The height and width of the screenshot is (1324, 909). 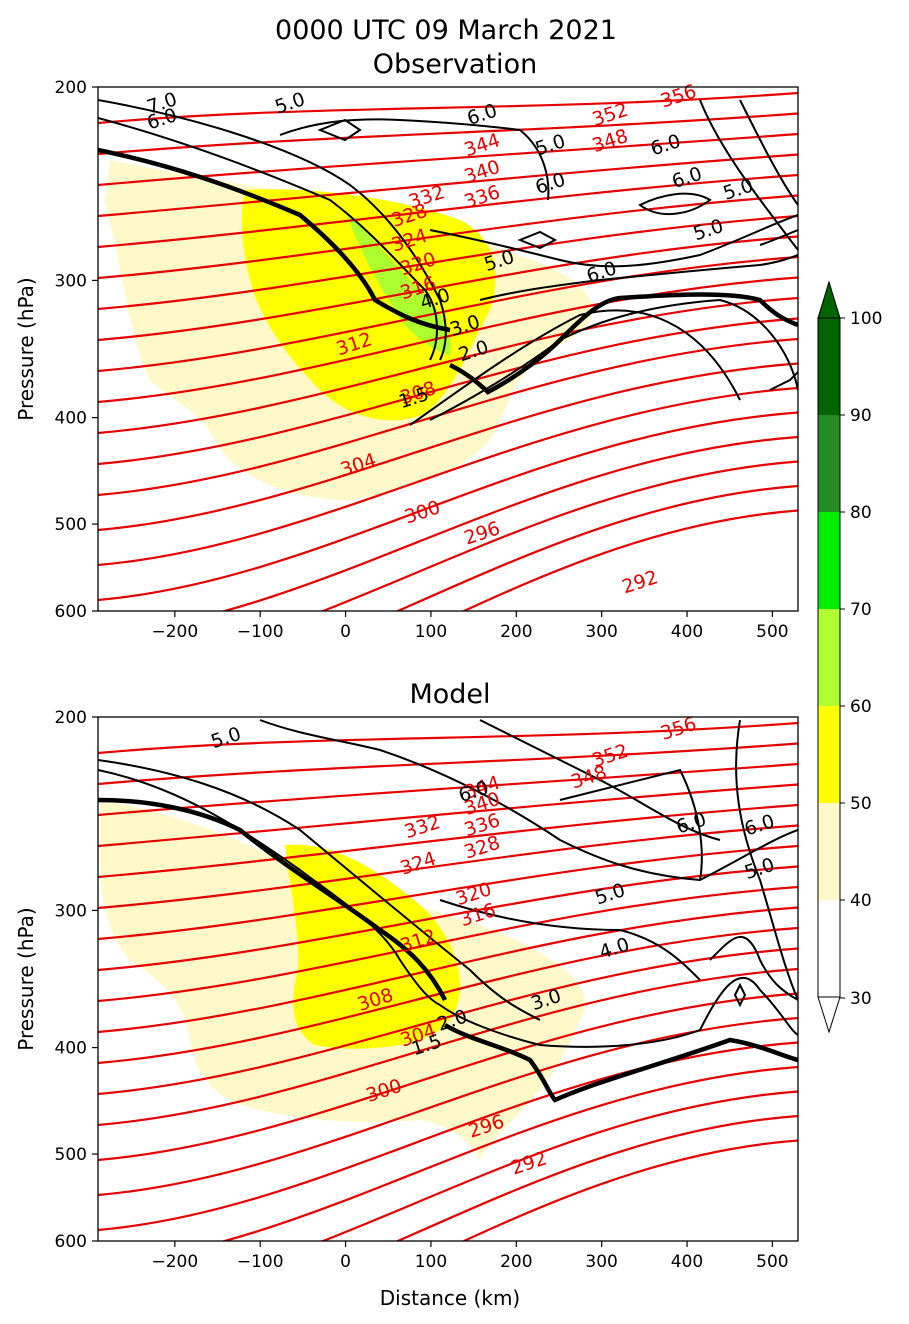 I want to click on y-tick-label: 400, so click(x=71, y=419).